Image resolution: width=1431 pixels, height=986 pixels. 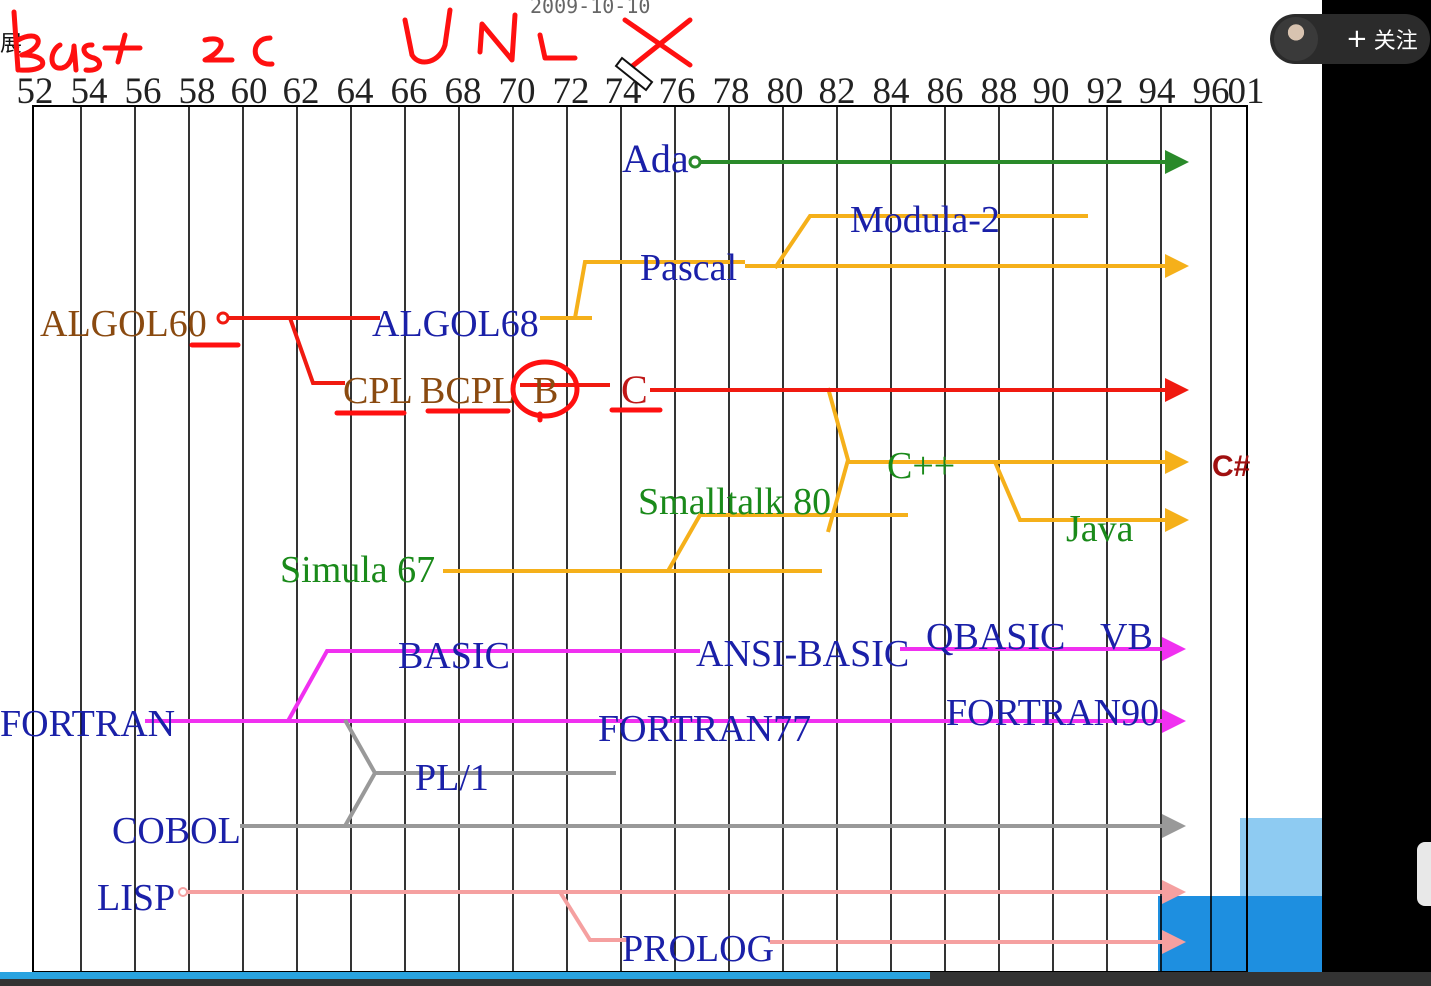 I want to click on year-label: 68, so click(x=463, y=91).